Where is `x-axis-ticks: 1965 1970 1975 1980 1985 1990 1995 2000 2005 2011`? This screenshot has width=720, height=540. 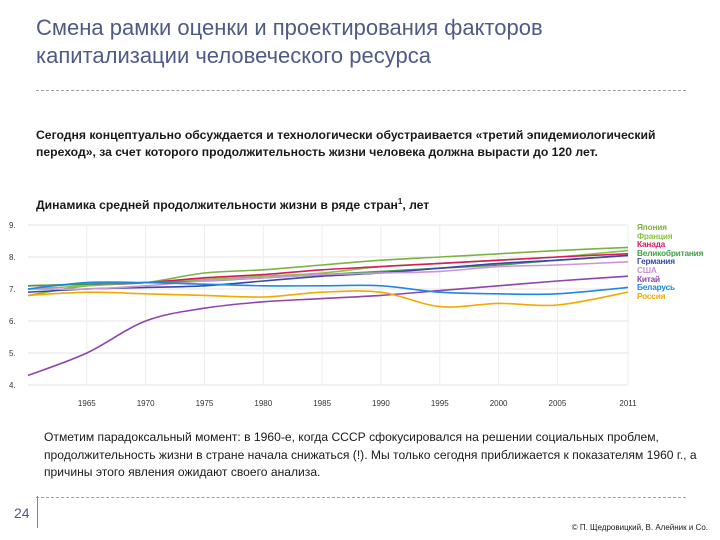 x-axis-ticks: 1965 1970 1975 1980 1985 1990 1995 2000 2005 2011 is located at coordinates (357, 403).